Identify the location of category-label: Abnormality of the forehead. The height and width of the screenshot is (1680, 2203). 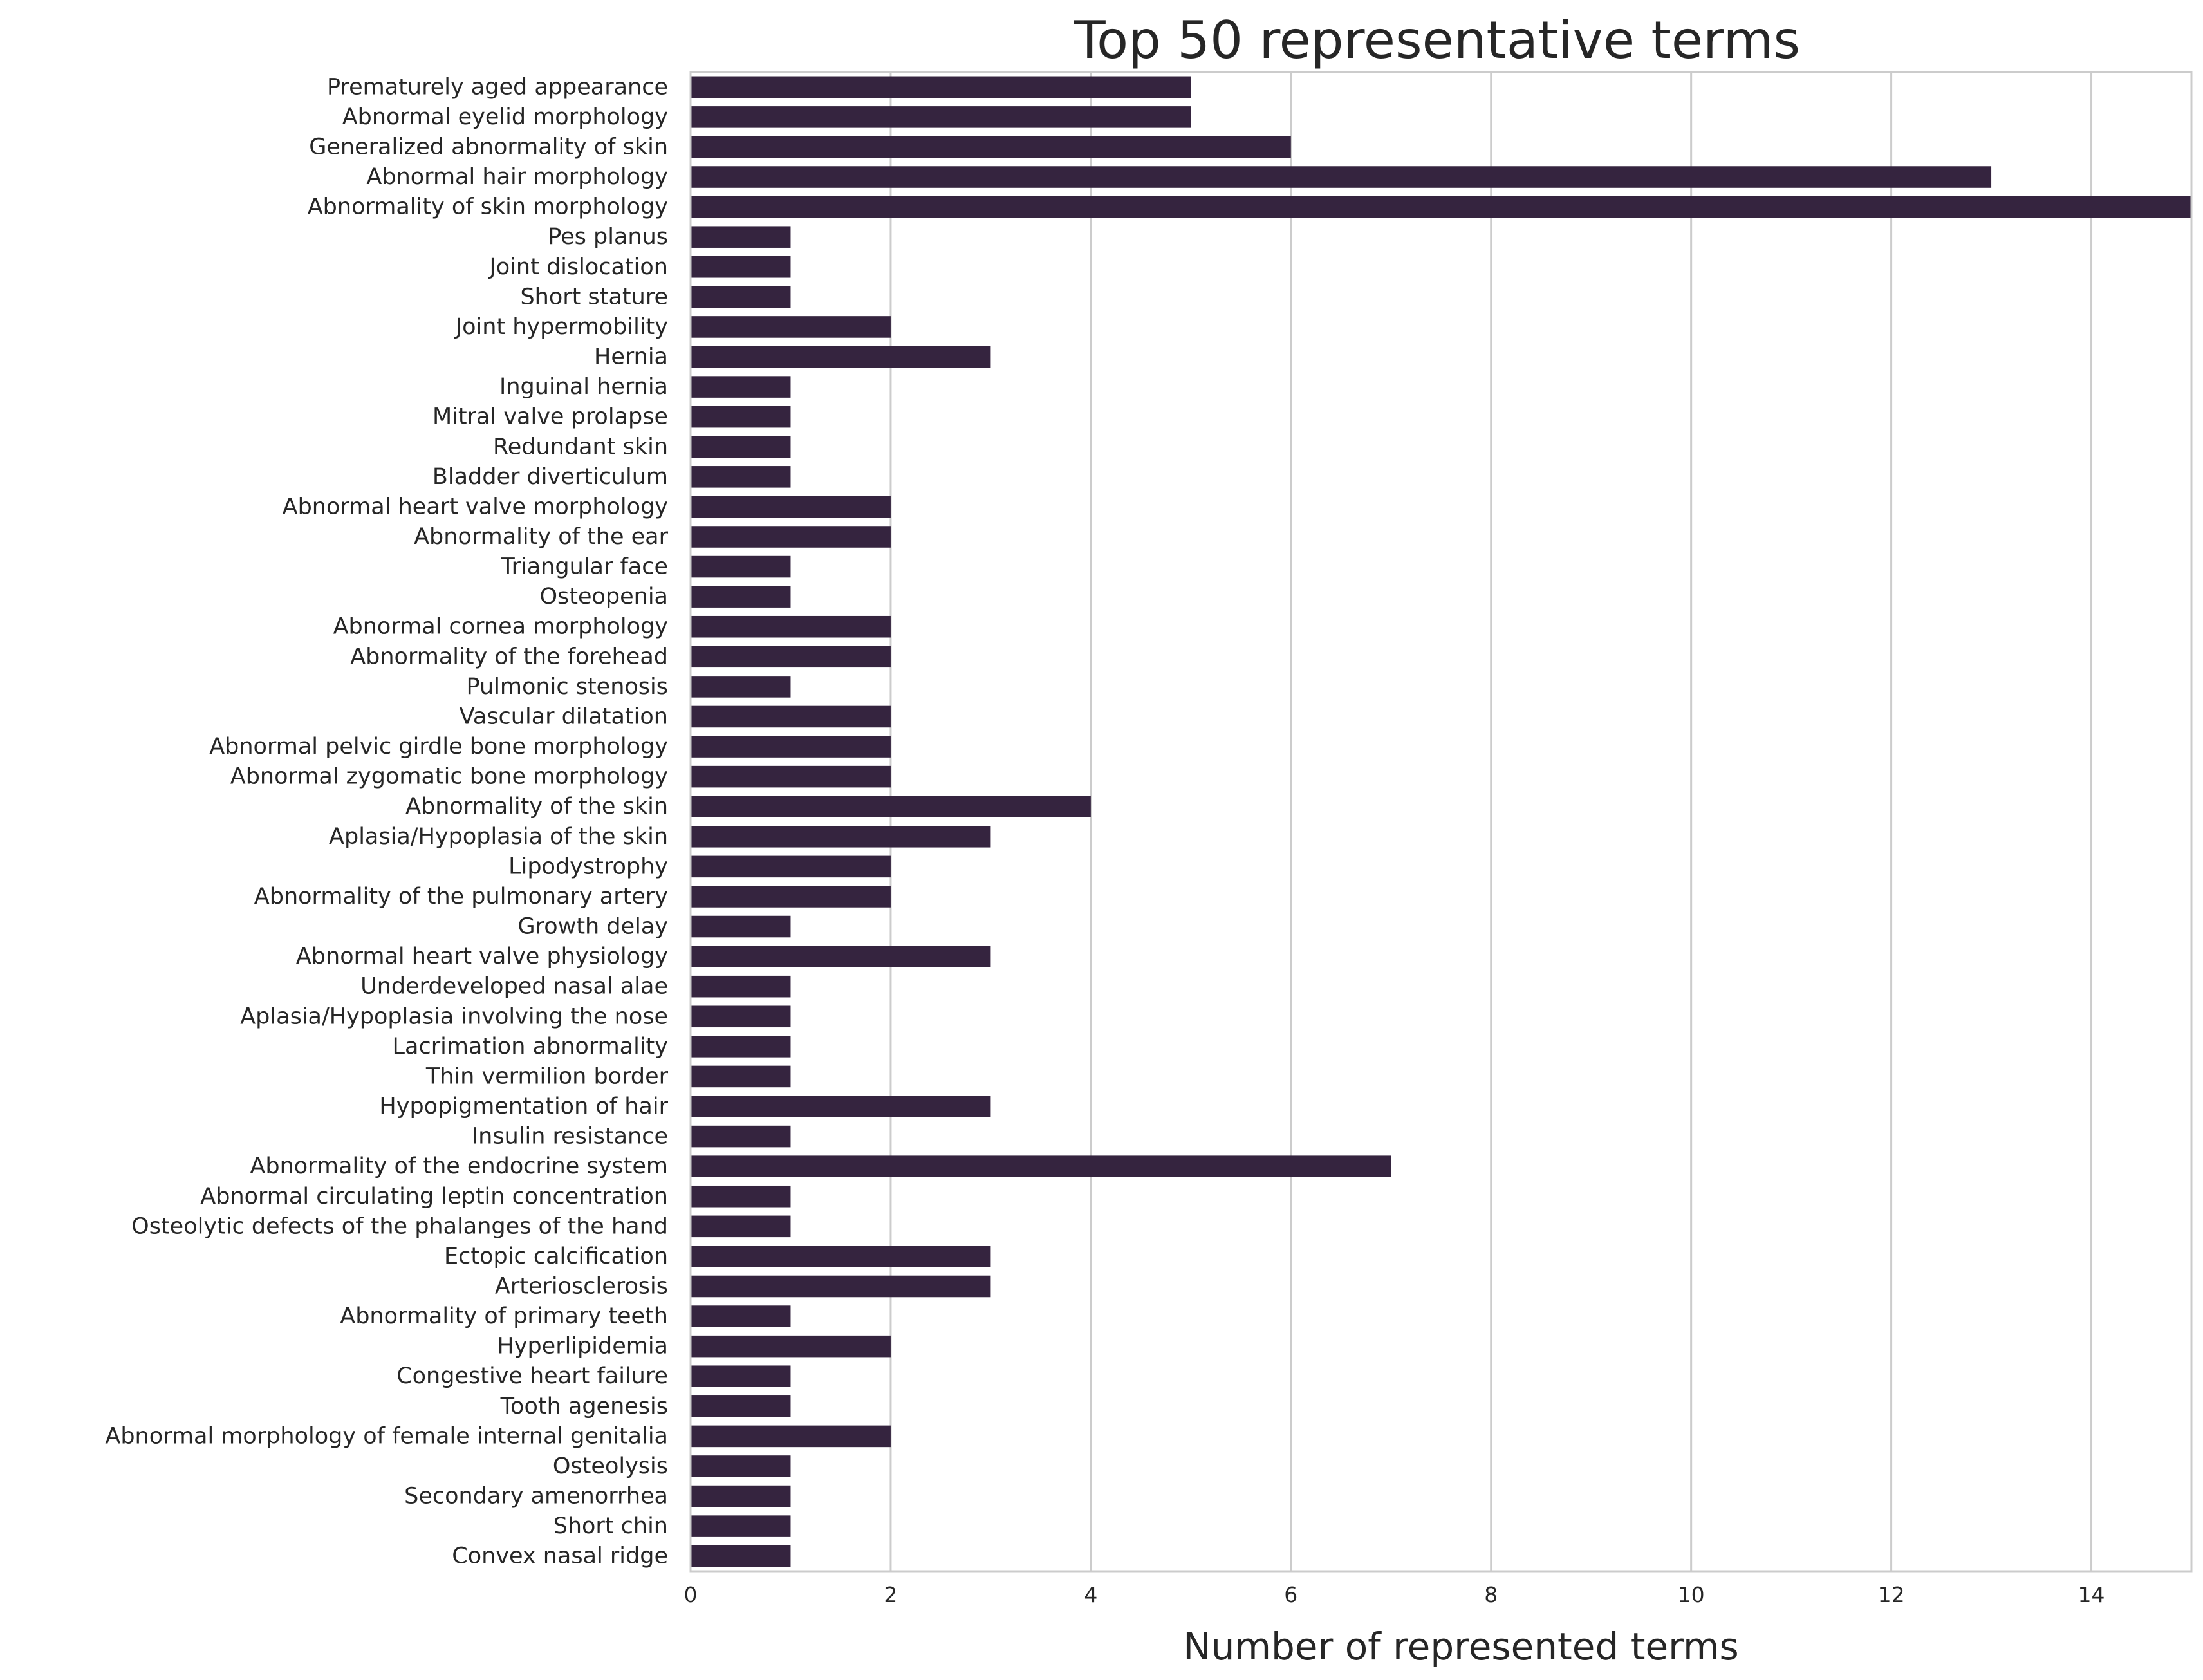
(509, 656).